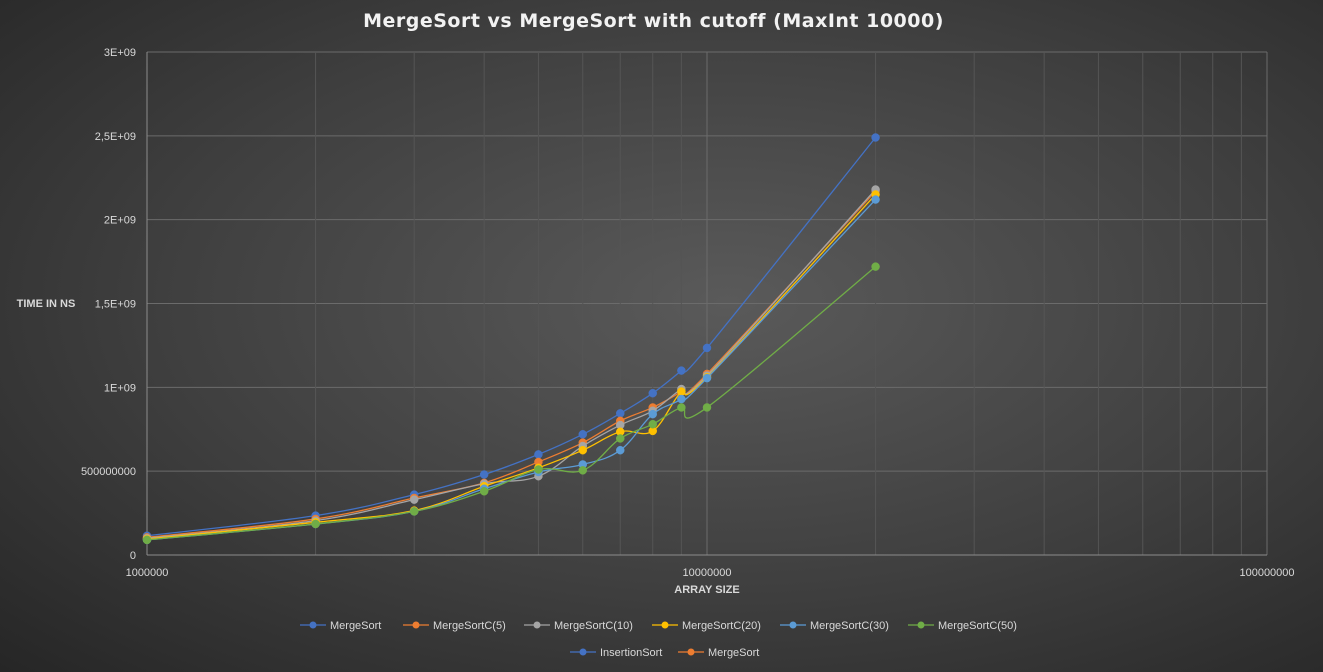  I want to click on y-tick-label: 1,5E+09, so click(115, 305).